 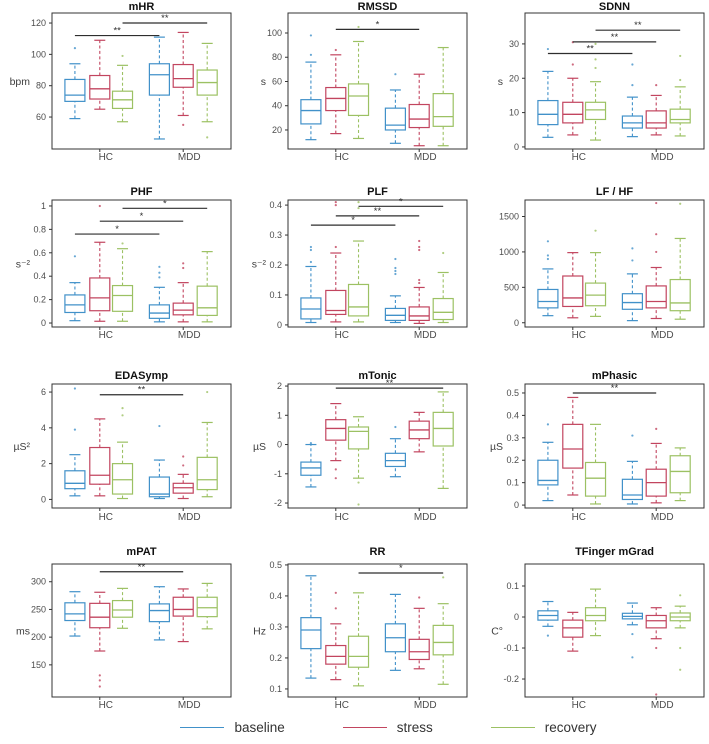 I want to click on y-tick-label: 2, so click(x=43, y=464).